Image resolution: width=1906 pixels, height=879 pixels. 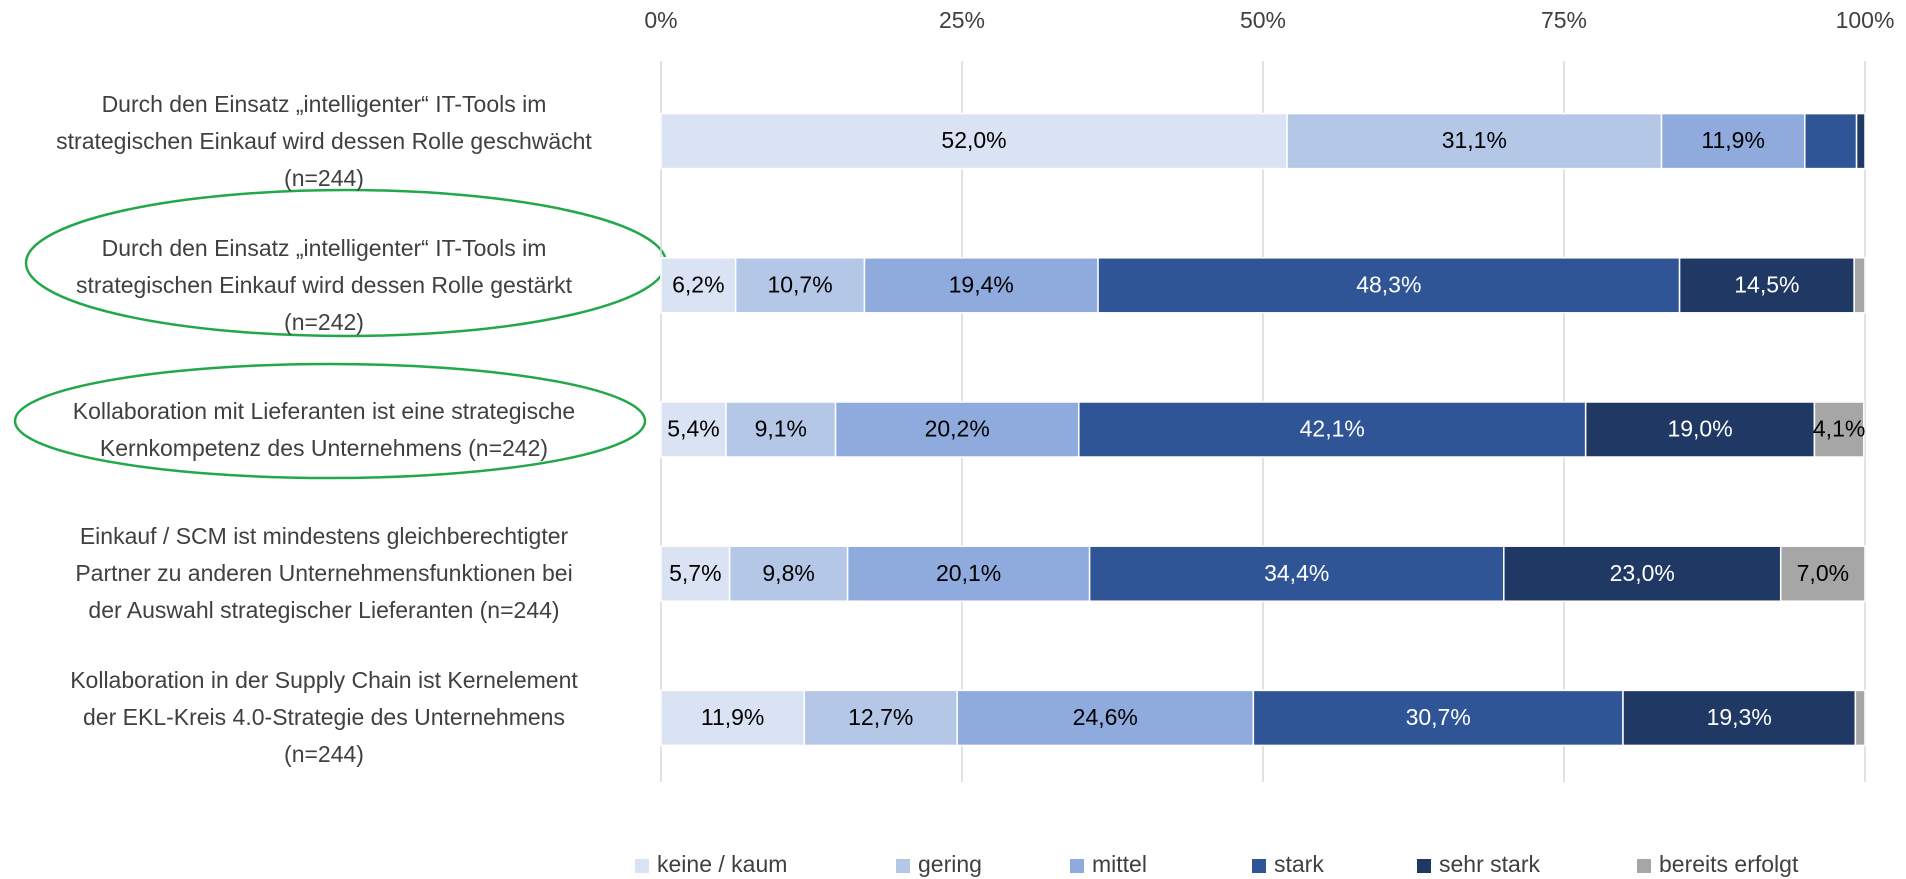 What do you see at coordinates (962, 20) in the screenshot?
I see `x-tick-label: 25%` at bounding box center [962, 20].